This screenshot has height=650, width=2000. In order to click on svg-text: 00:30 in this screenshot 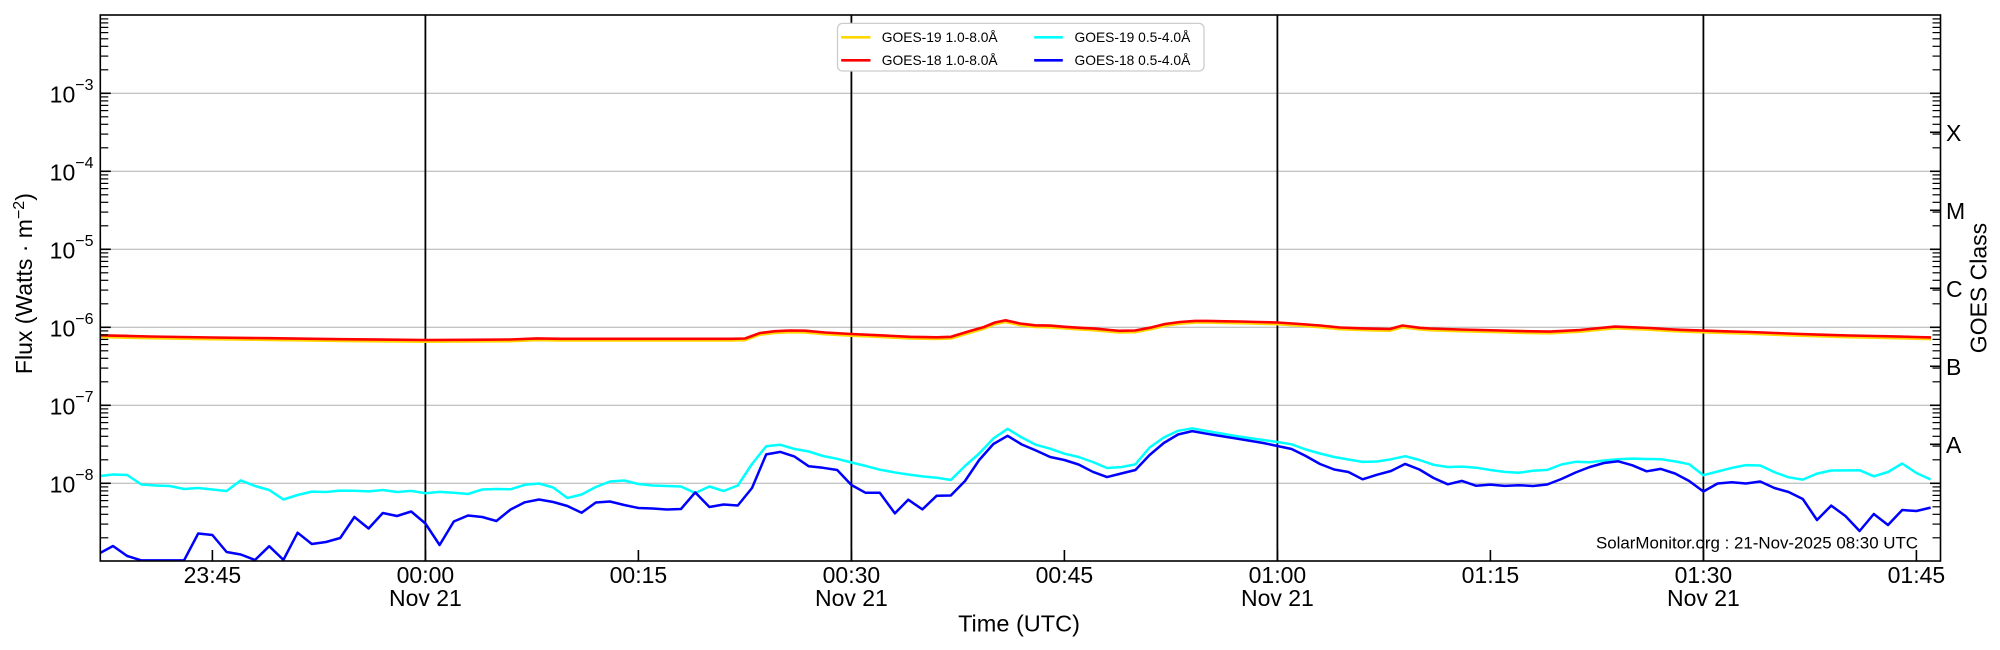, I will do `click(852, 575)`.